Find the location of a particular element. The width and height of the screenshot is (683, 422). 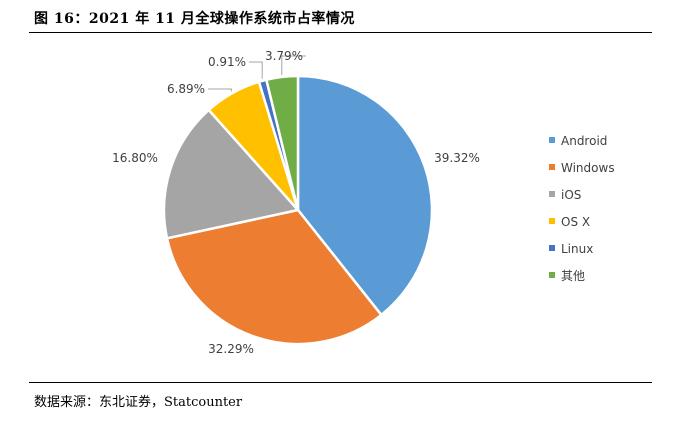

legend-label: 其他 is located at coordinates (573, 276).